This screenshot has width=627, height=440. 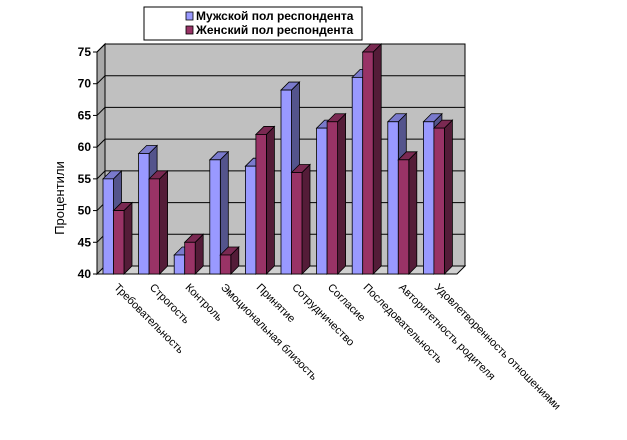 What do you see at coordinates (148, 319) in the screenshot?
I see `x-tick-label: Требовательность` at bounding box center [148, 319].